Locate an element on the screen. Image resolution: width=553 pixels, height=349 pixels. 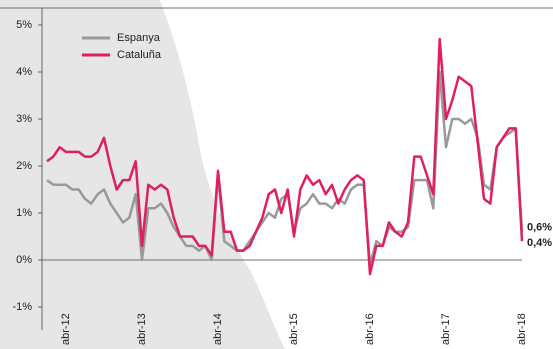
legend-label: Cataluña is located at coordinates (139, 55).